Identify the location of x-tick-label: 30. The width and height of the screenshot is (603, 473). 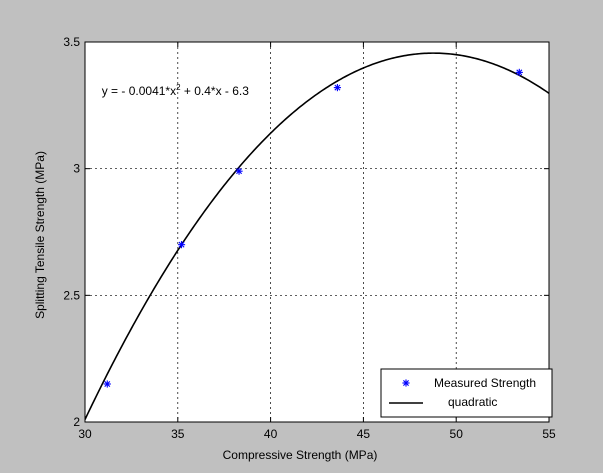
(85, 434).